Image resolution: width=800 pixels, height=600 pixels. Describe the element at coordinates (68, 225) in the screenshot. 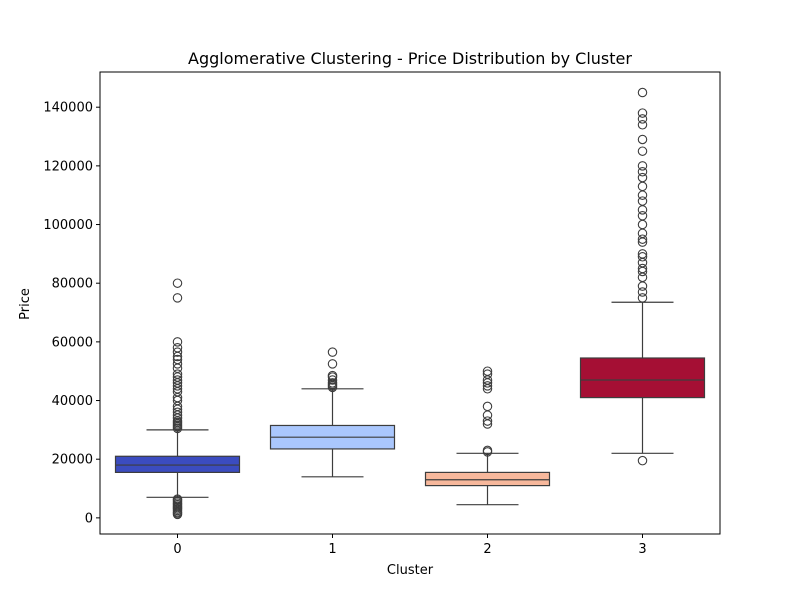

I see `y-tick-label: 100000` at that location.